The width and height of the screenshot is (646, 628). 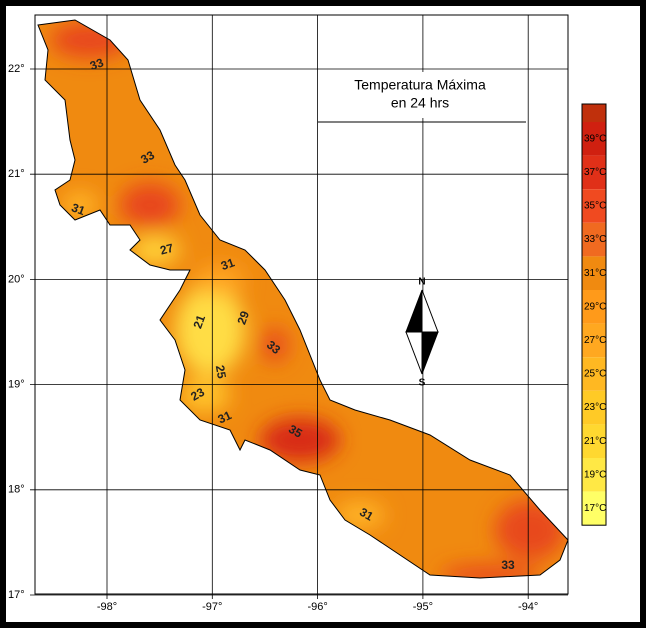 I want to click on legend-label: 21°C, so click(x=595, y=441).